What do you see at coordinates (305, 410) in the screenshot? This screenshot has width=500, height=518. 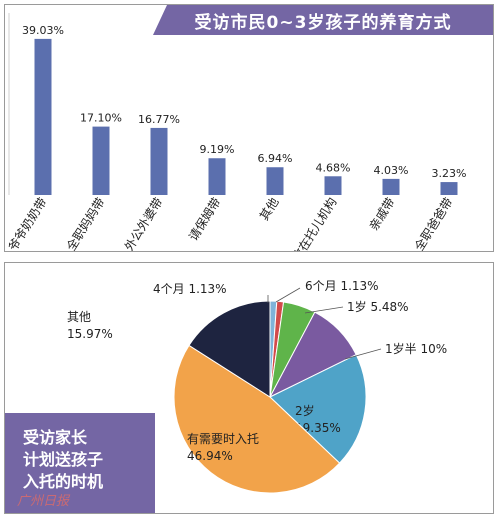 I see `pie-label-4-line-0: 2岁` at bounding box center [305, 410].